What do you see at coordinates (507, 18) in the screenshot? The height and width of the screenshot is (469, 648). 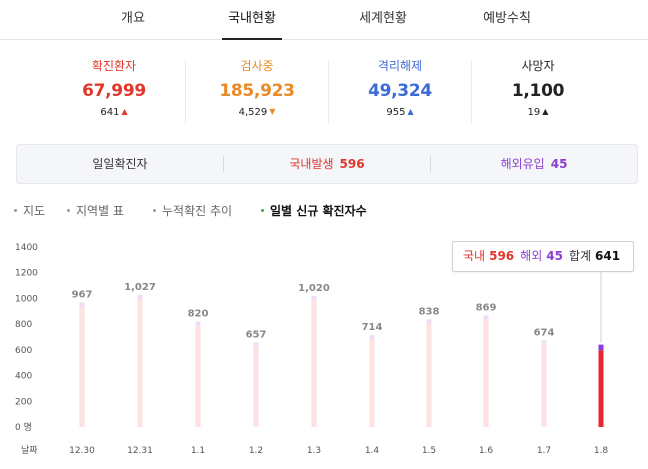 I see `tab-prevention: 예방수칙` at bounding box center [507, 18].